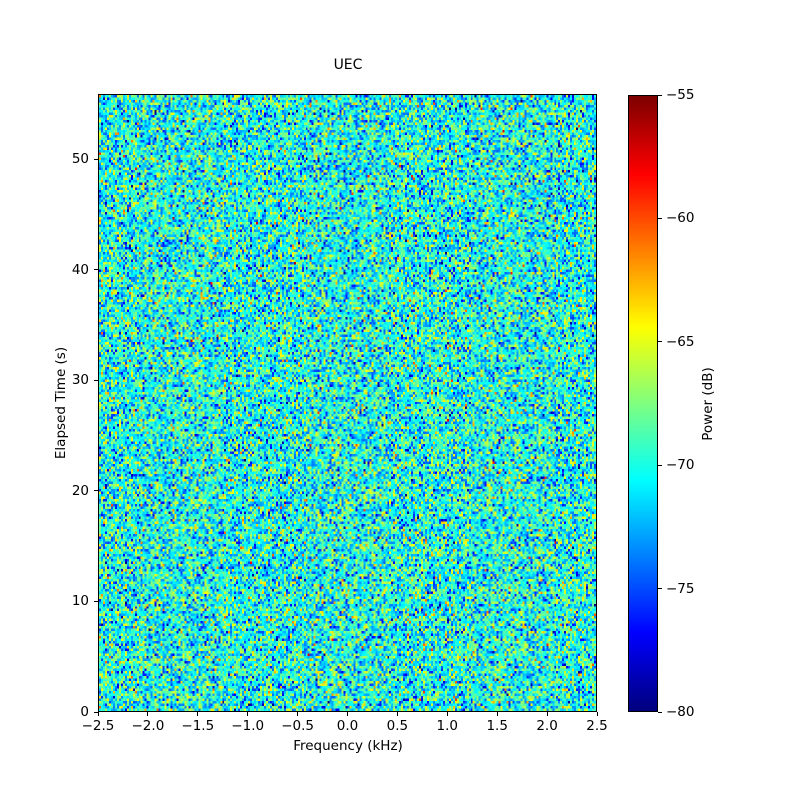  What do you see at coordinates (347, 726) in the screenshot?
I see `x-tick-label: 0.0` at bounding box center [347, 726].